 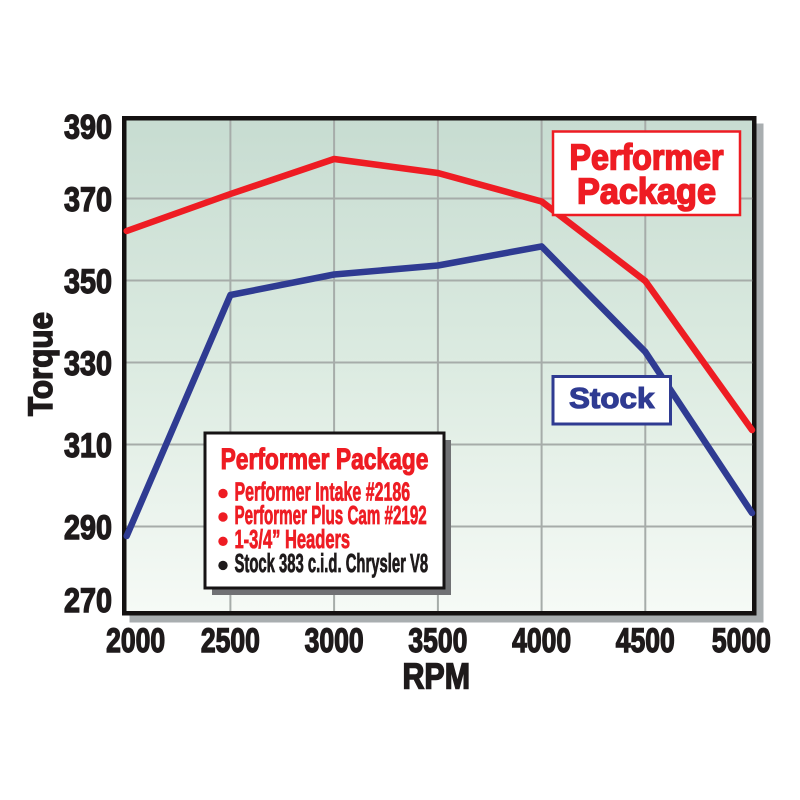 I want to click on svg-text: 350, so click(x=88, y=282).